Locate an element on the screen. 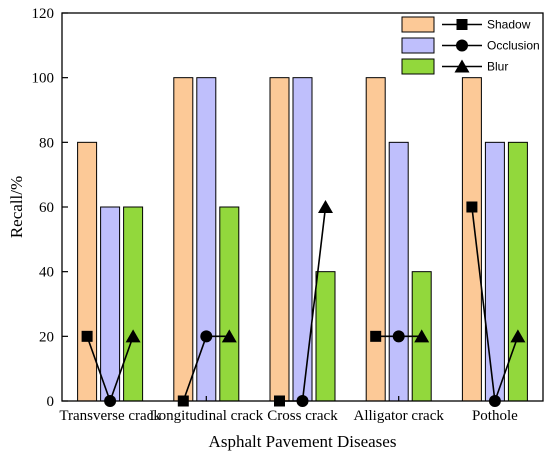  point-blur-alligator-crack is located at coordinates (422, 336).